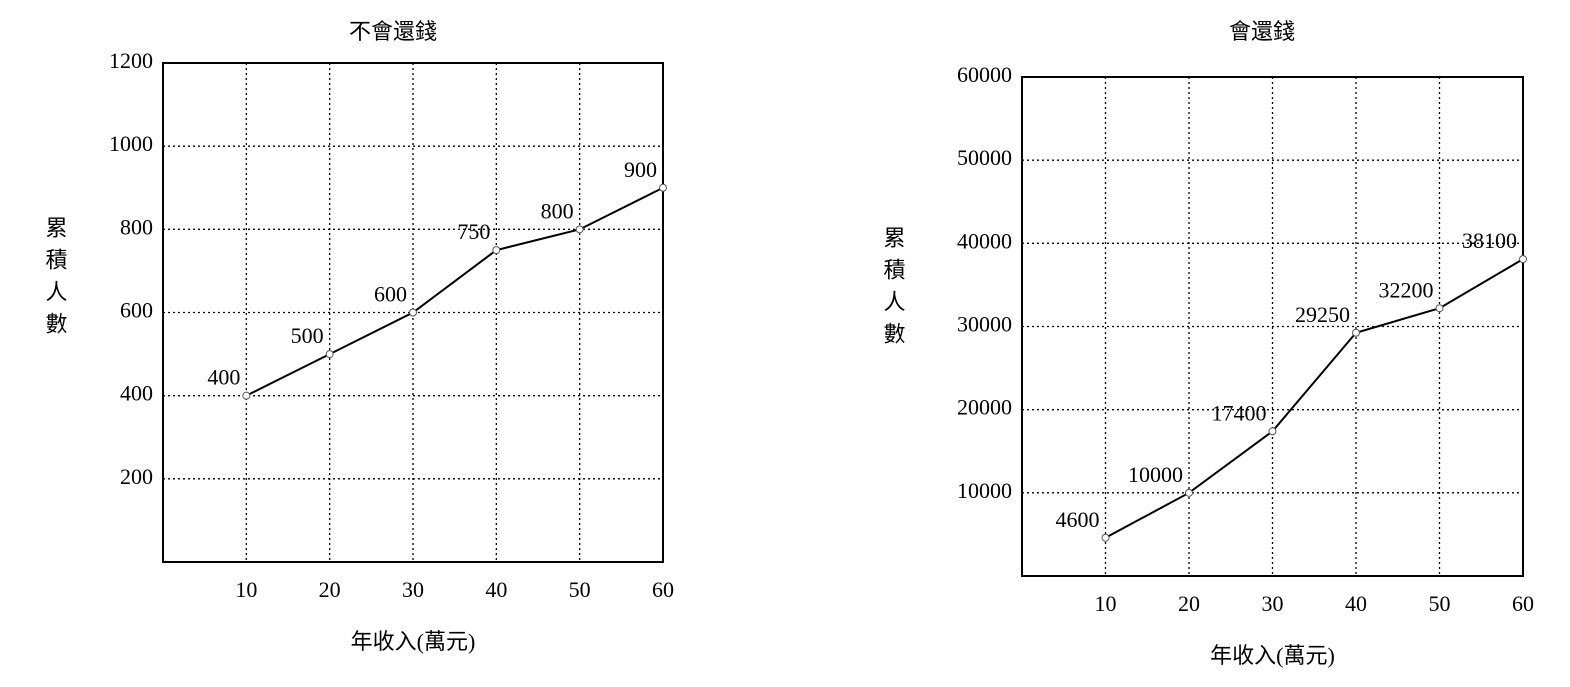  Describe the element at coordinates (1262, 31) in the screenshot. I see `chart-title: 會還錢` at that location.